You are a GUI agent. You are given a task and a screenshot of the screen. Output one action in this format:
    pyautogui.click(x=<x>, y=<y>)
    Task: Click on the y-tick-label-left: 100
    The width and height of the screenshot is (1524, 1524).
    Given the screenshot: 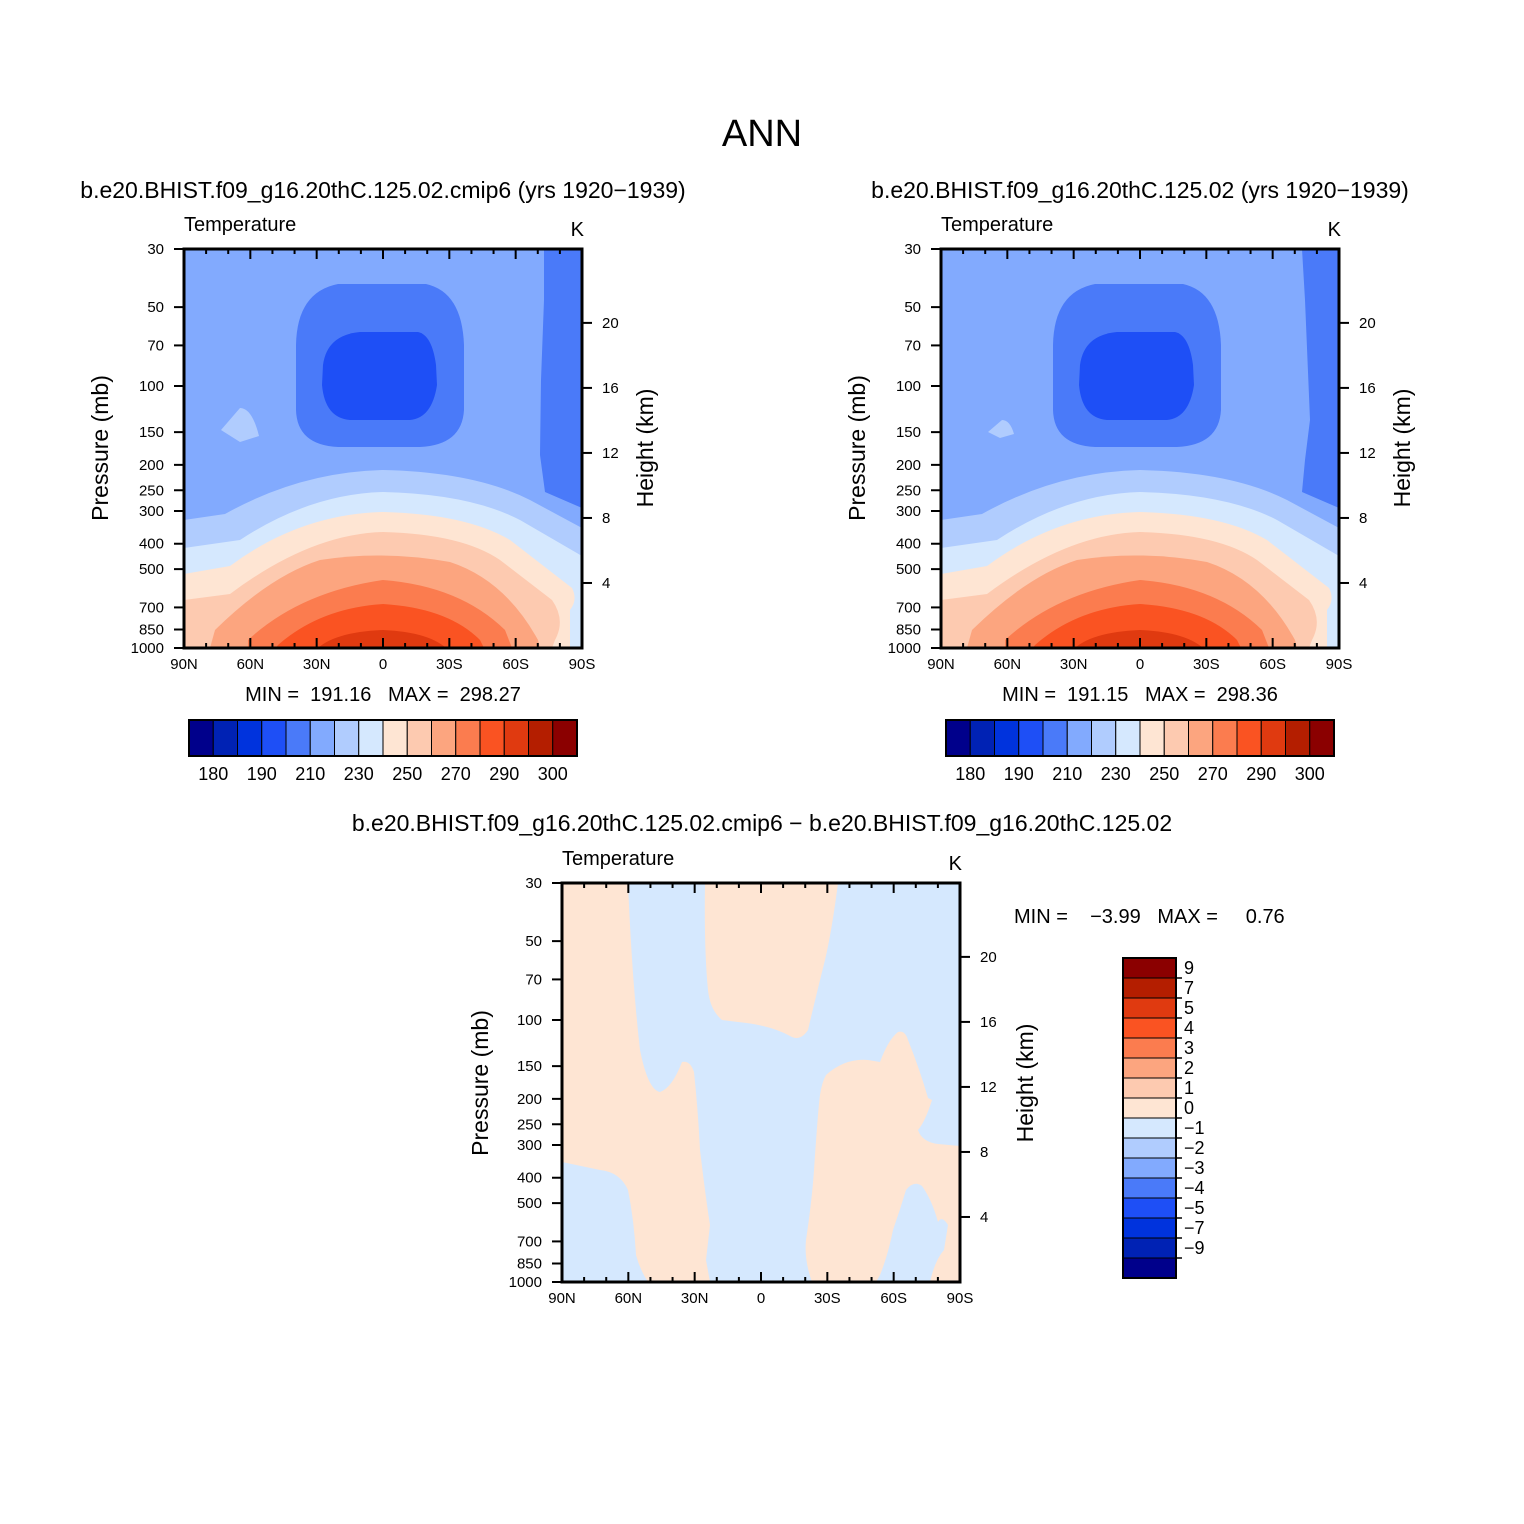 What is the action you would take?
    pyautogui.click(x=908, y=386)
    